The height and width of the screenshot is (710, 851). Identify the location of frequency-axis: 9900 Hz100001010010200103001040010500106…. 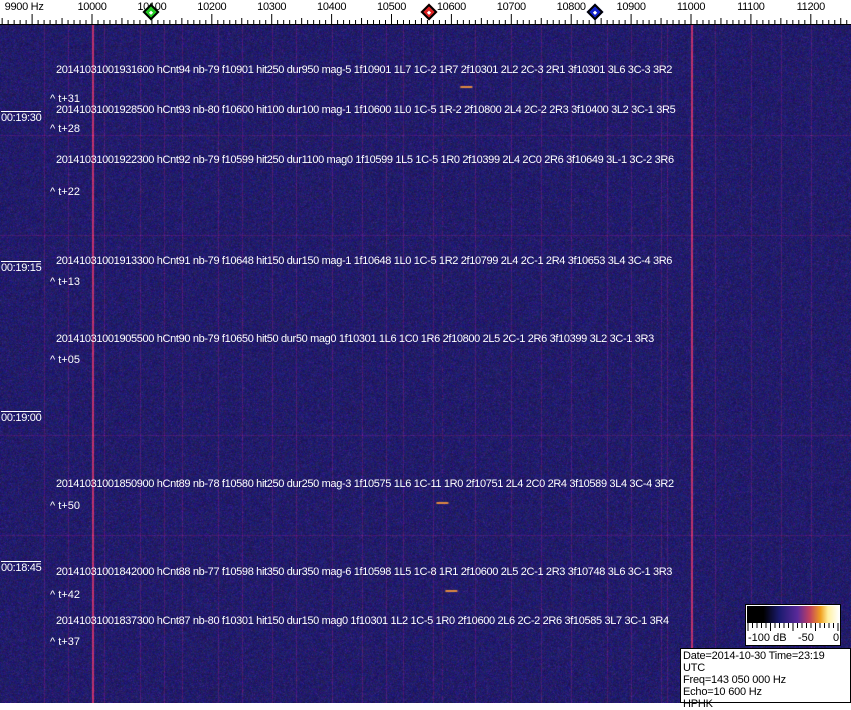
(425, 12).